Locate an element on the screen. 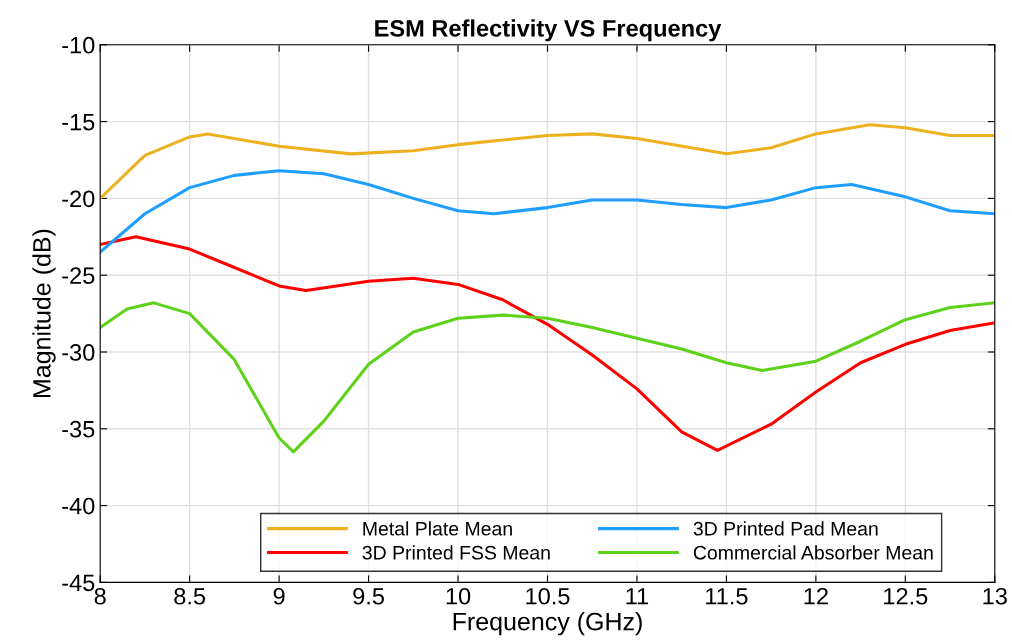 This screenshot has width=1012, height=640. y-tick-label: -30 is located at coordinates (78, 352).